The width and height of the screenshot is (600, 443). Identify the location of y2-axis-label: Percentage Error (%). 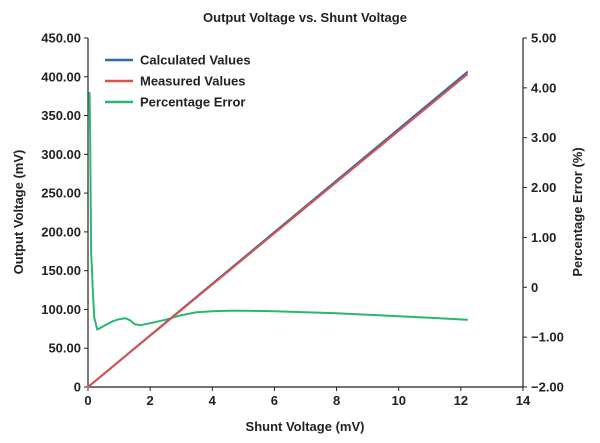
(577, 211).